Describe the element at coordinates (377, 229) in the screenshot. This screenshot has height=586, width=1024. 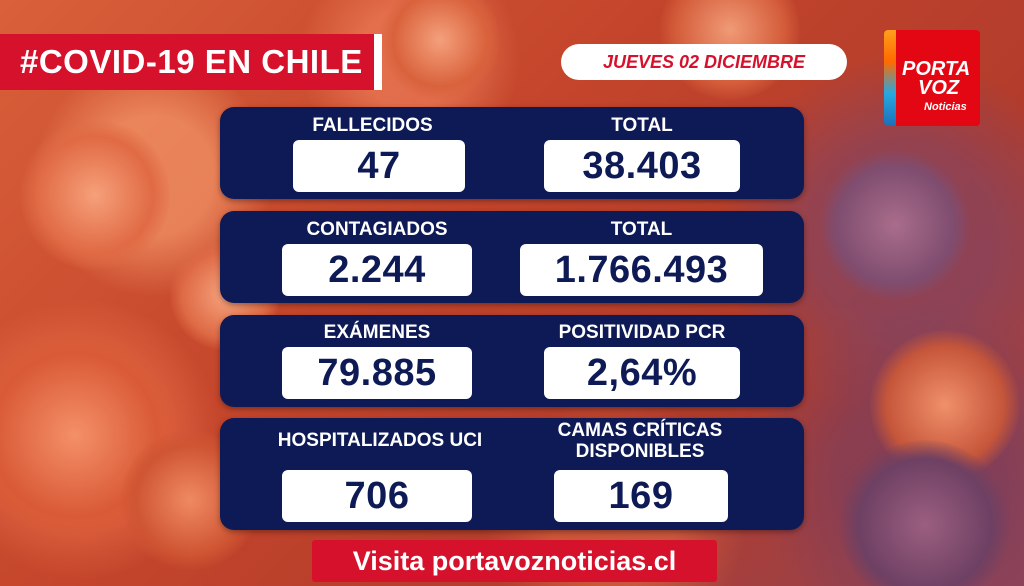
I see `contagiados-label: CONTAGIADOS` at that location.